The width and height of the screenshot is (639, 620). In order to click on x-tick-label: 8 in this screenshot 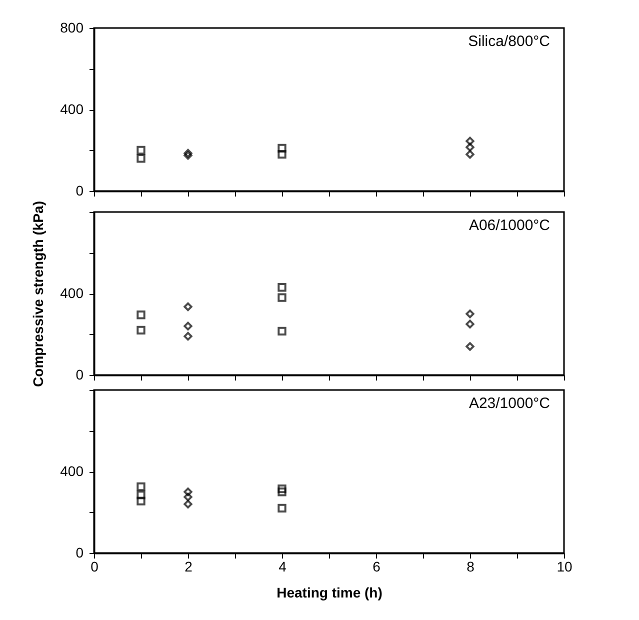, I will do `click(470, 566)`.